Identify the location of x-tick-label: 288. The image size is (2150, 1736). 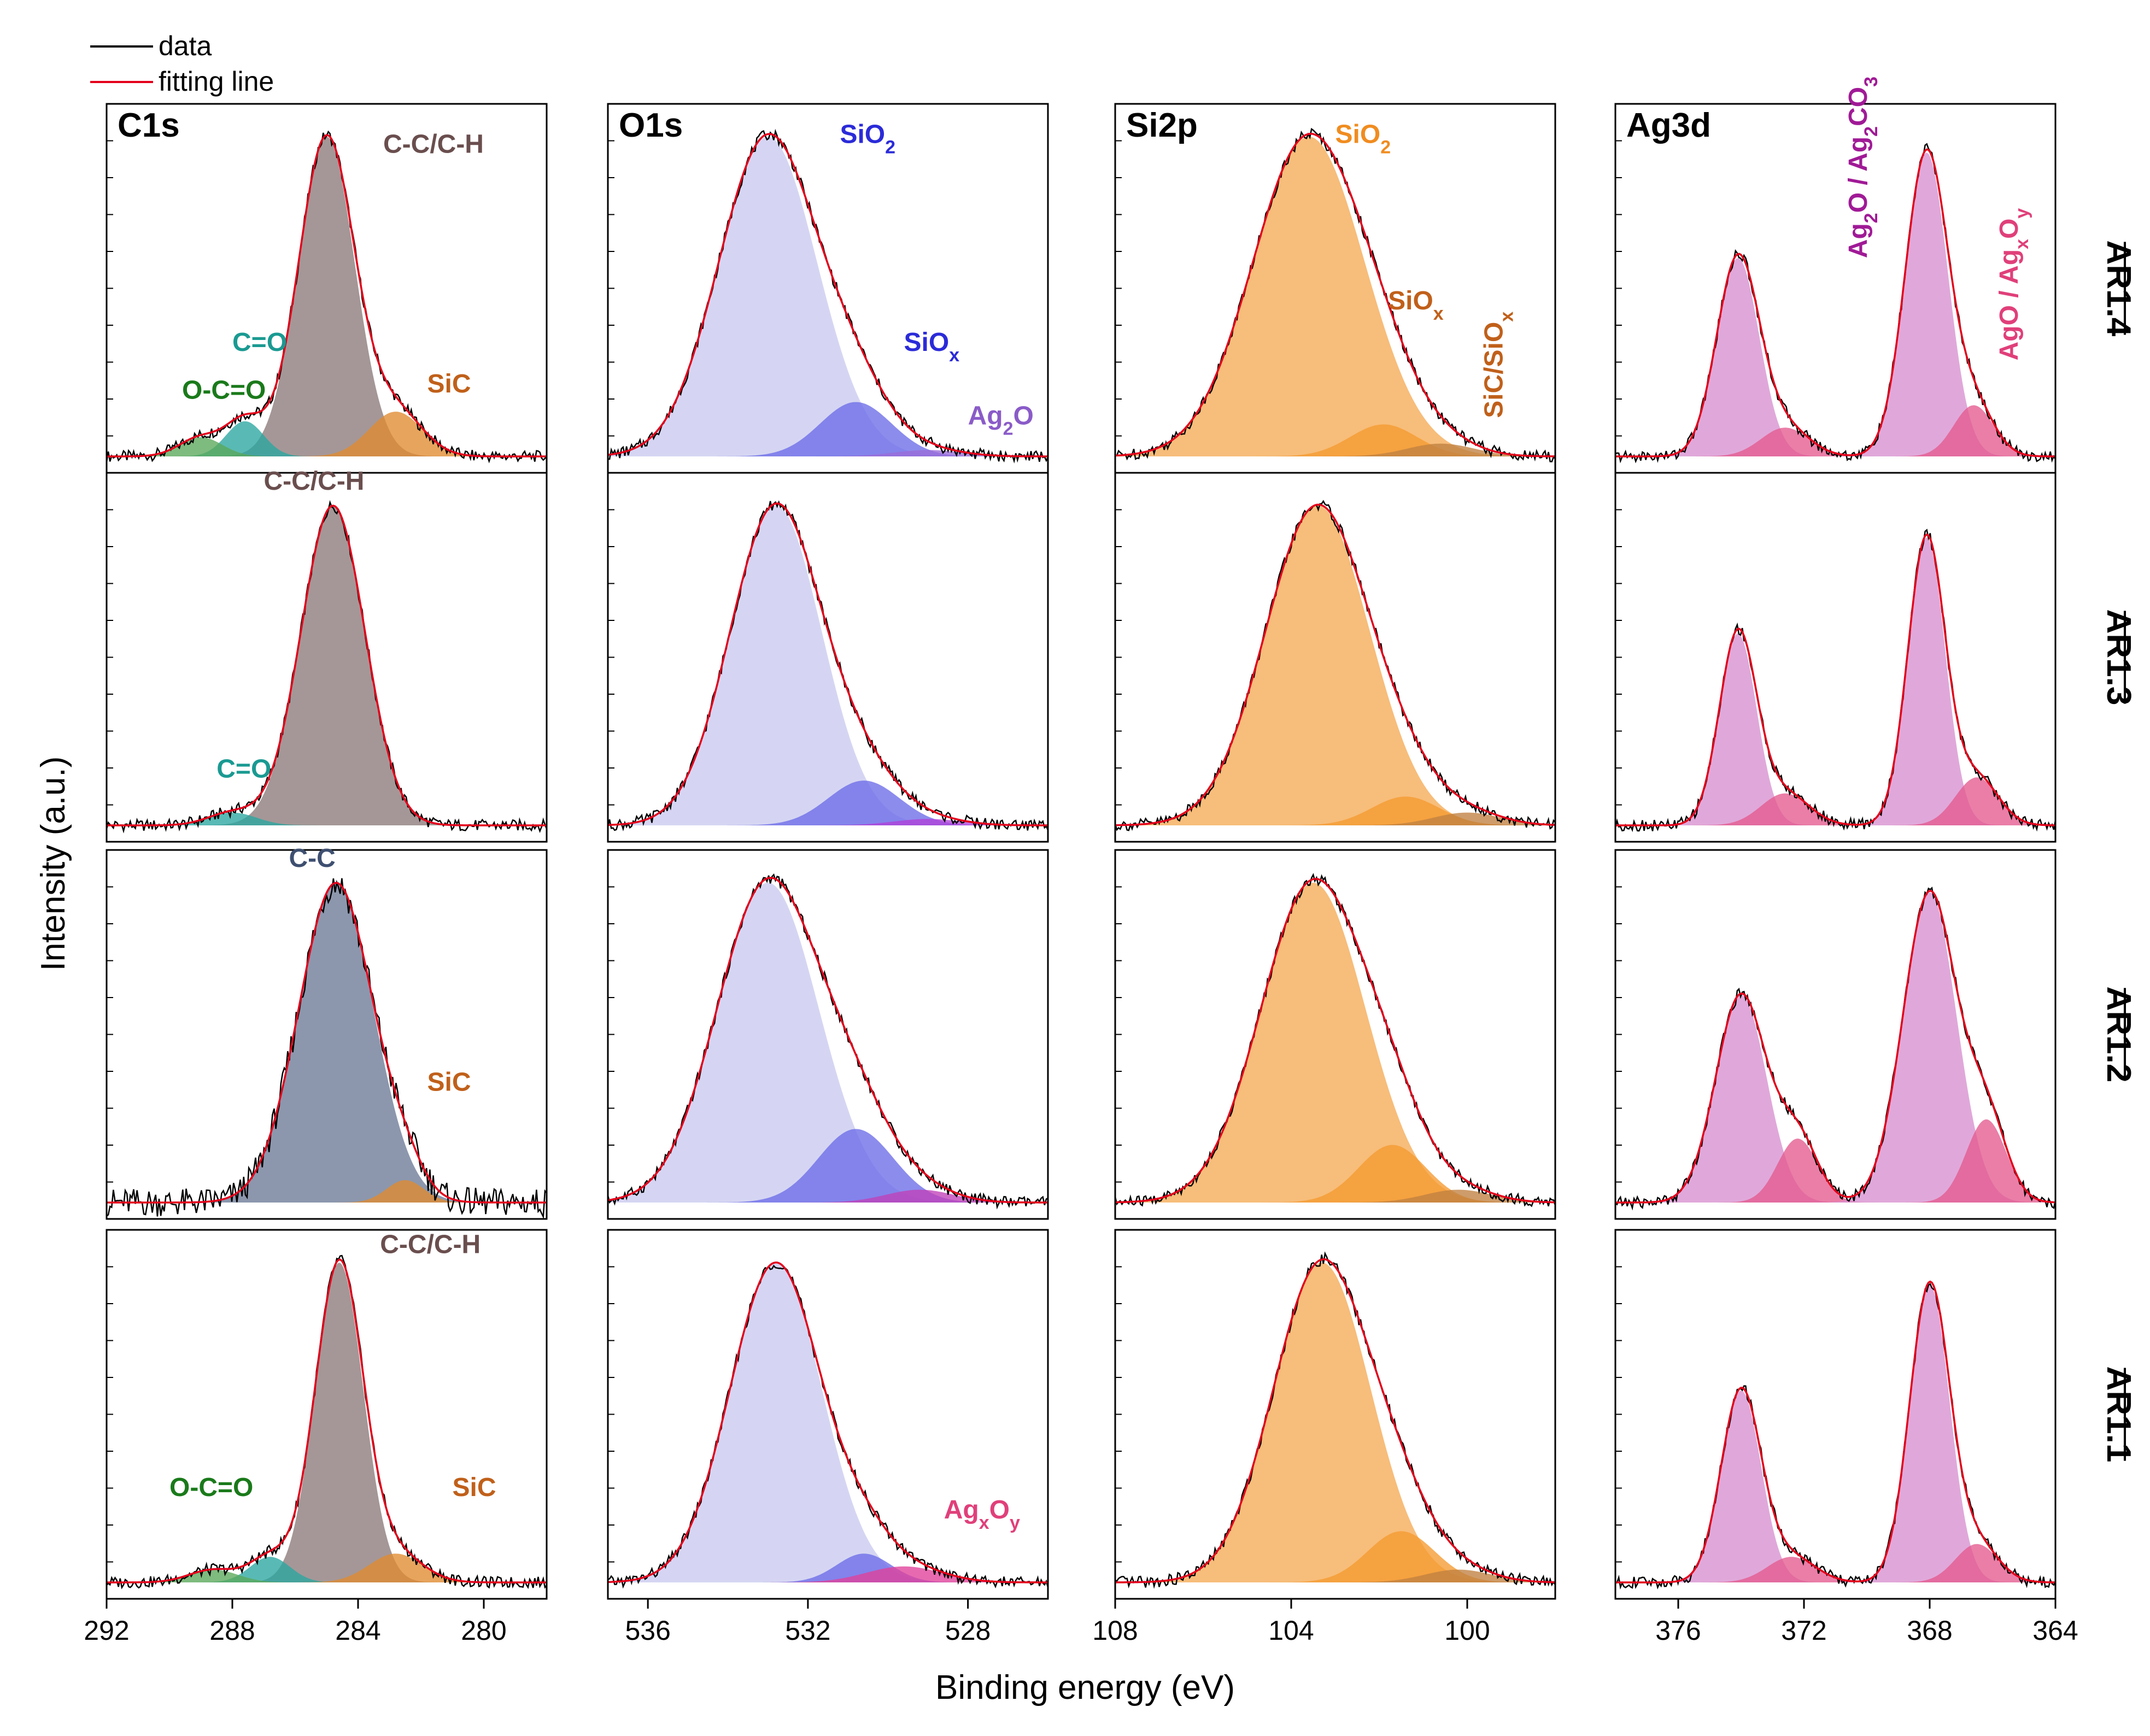
(232, 1630).